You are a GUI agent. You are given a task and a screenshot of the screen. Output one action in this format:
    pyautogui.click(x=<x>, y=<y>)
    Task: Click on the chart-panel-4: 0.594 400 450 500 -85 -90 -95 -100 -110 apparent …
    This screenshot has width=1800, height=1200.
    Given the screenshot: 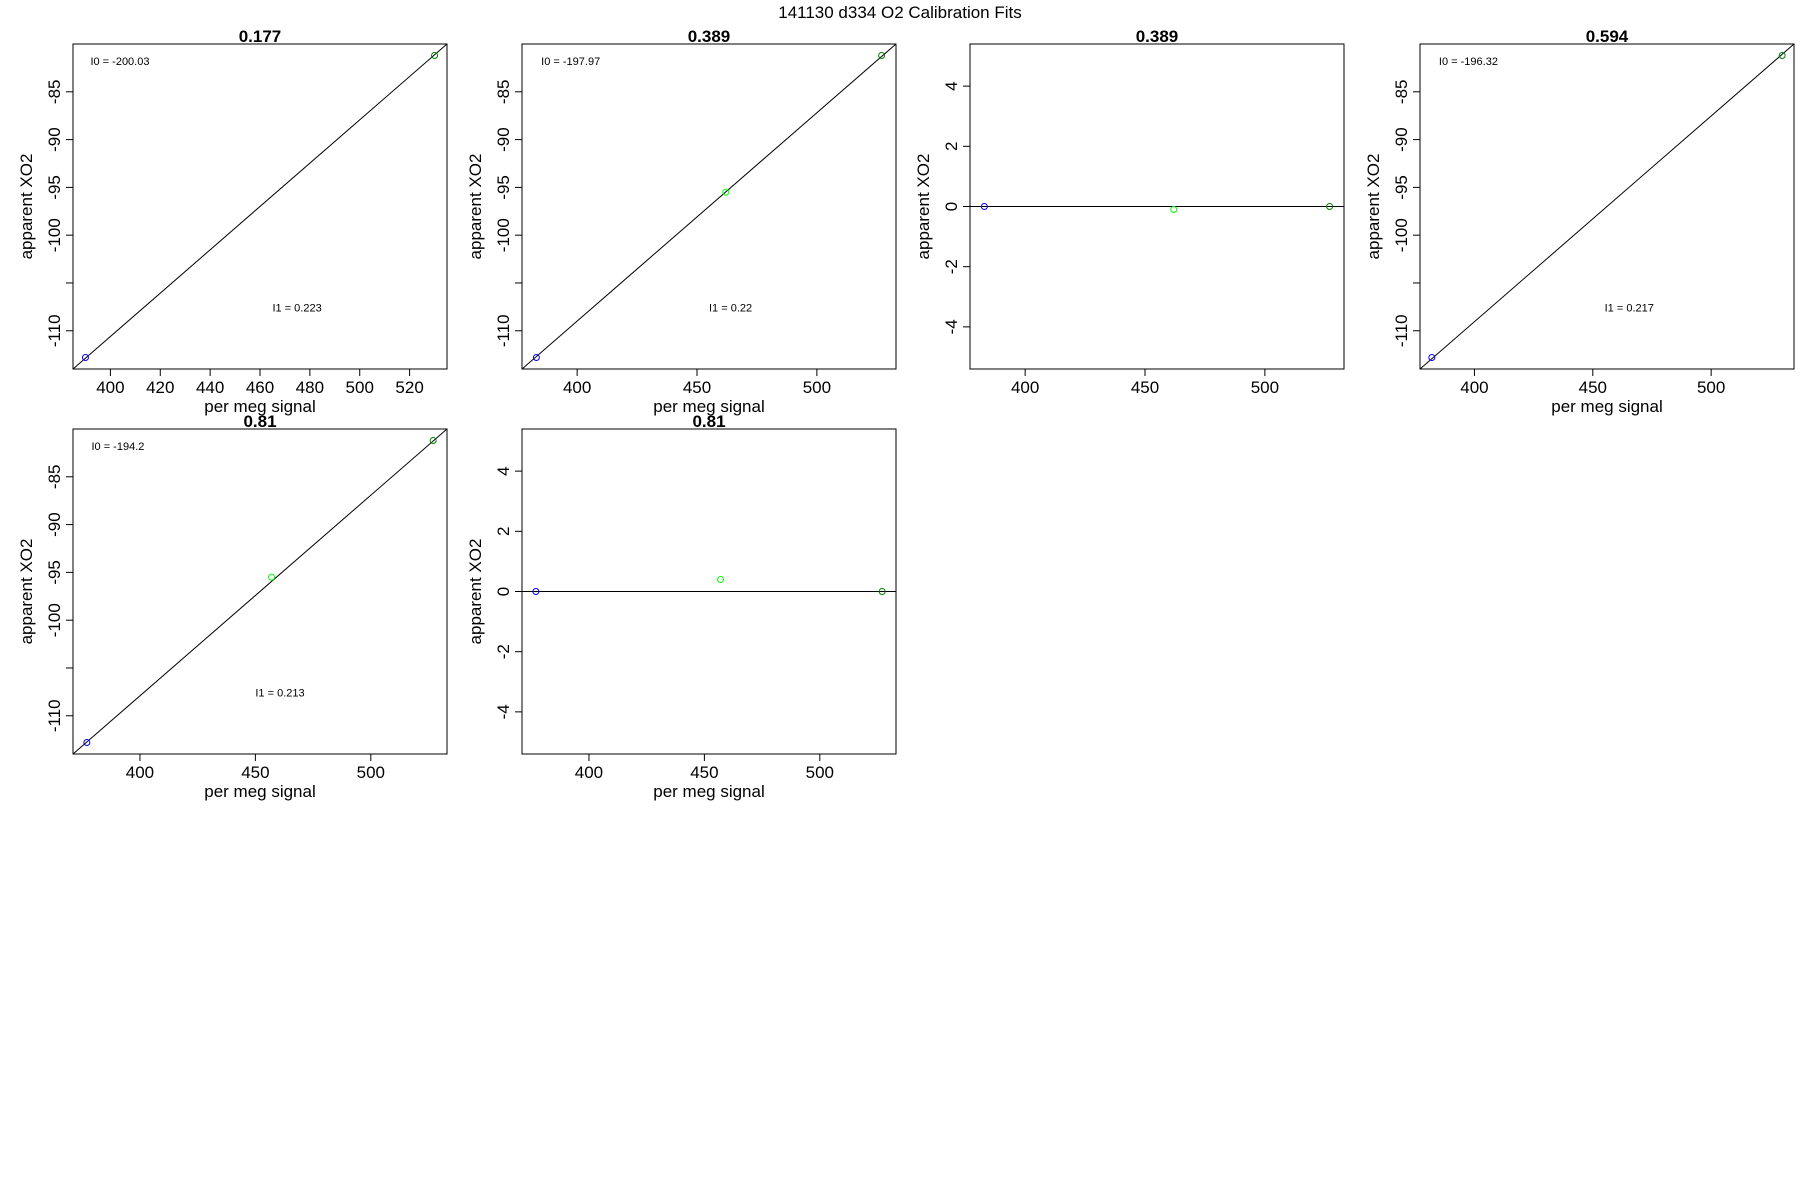 What is the action you would take?
    pyautogui.click(x=1579, y=221)
    